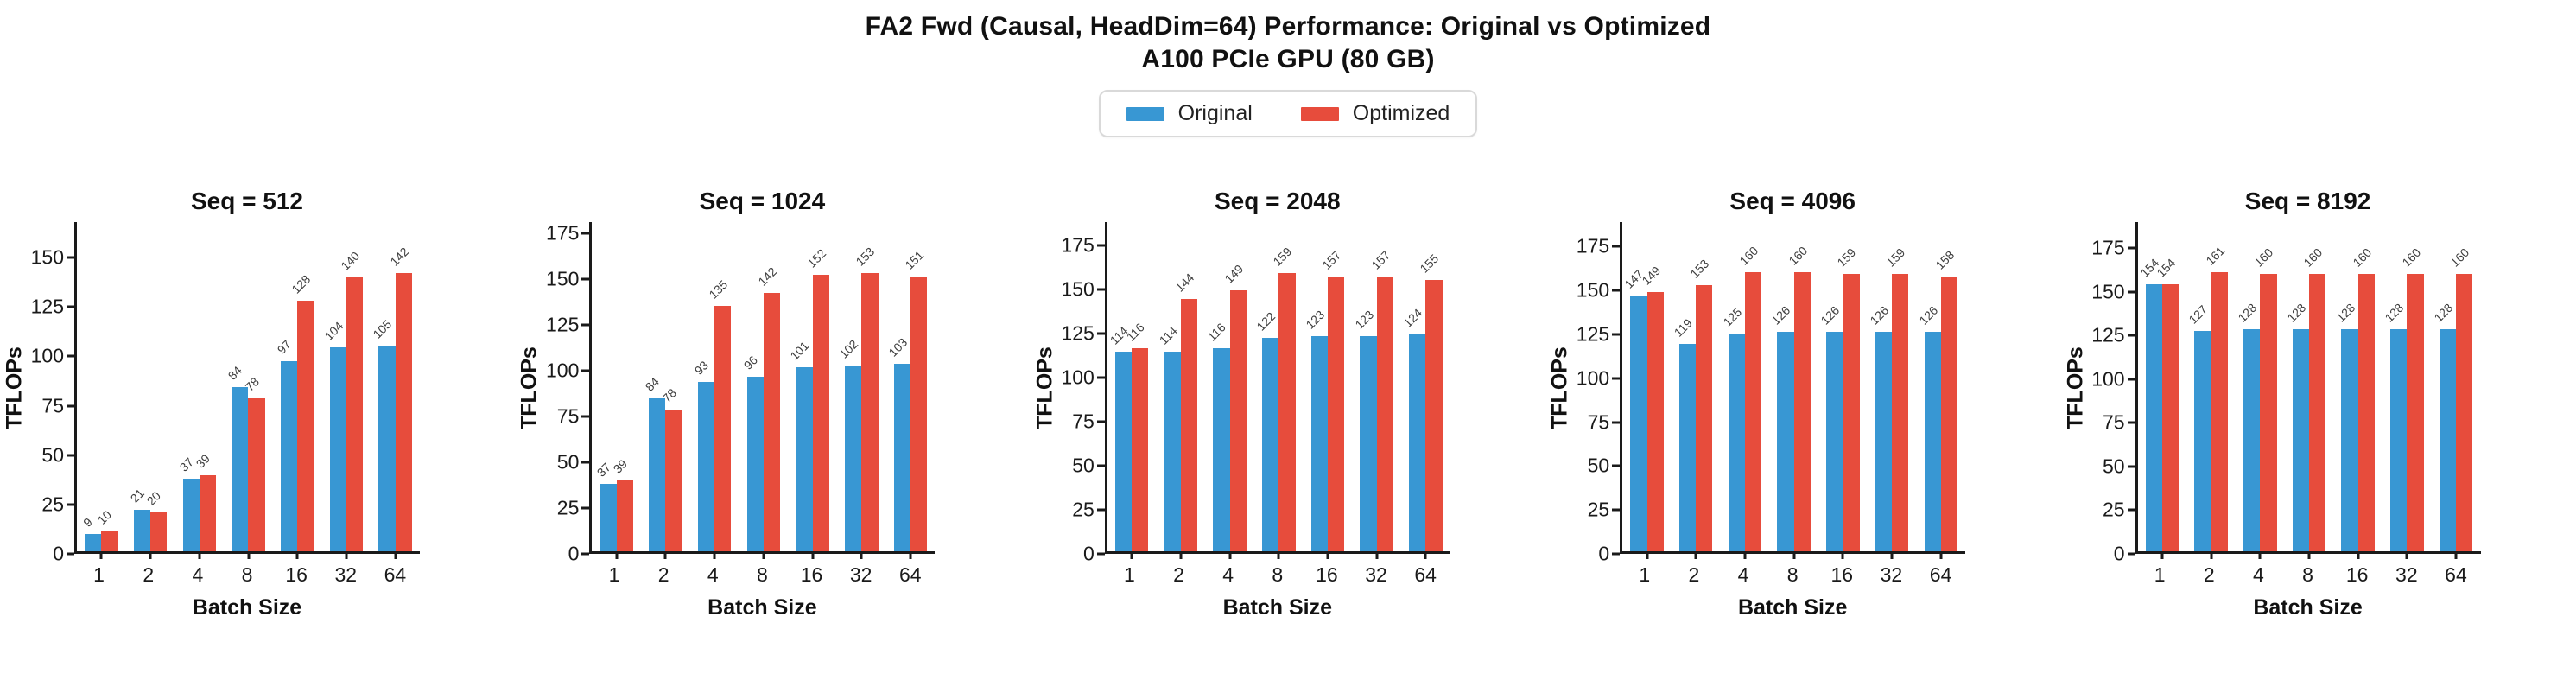  I want to click on bar-optimized-batch-1: 116, so click(1136, 436).